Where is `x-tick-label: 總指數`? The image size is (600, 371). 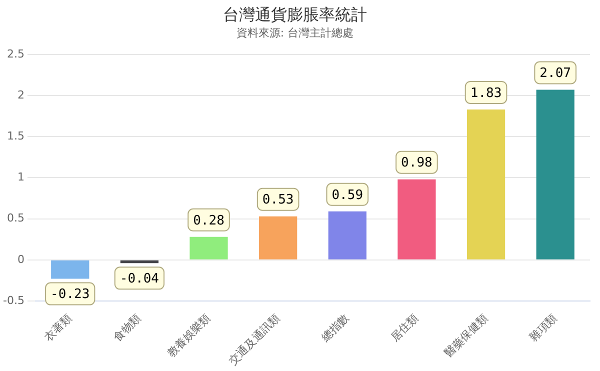 x-tick-label: 總指數 is located at coordinates (335, 328).